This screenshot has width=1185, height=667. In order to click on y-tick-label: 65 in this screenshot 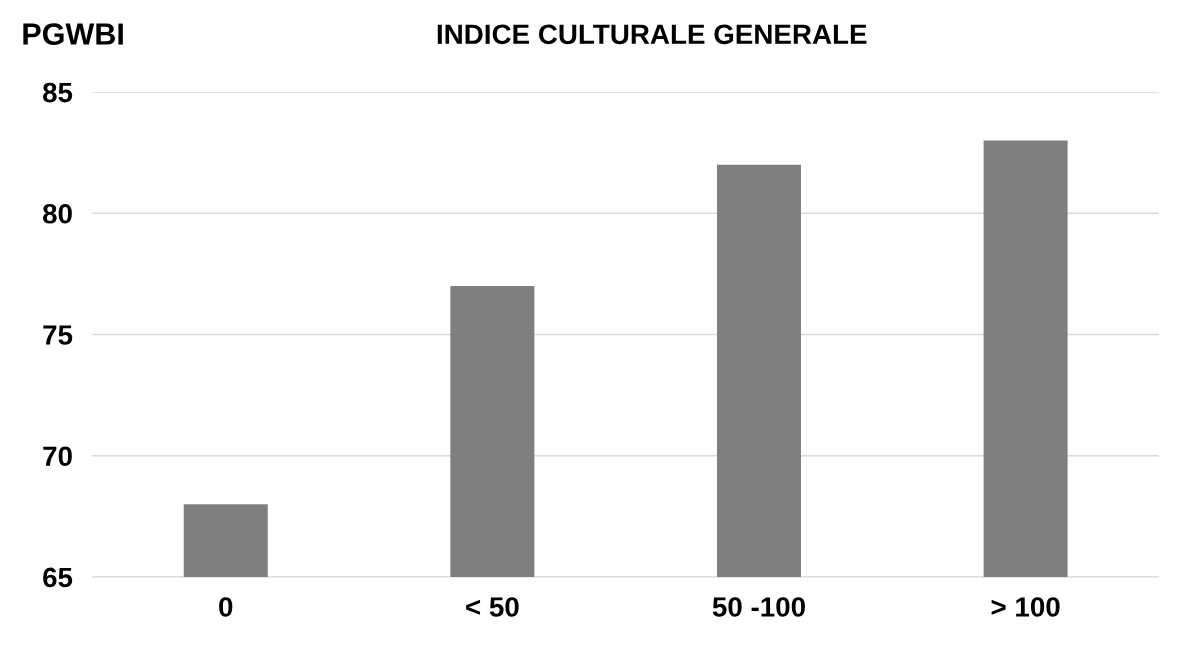, I will do `click(58, 577)`.